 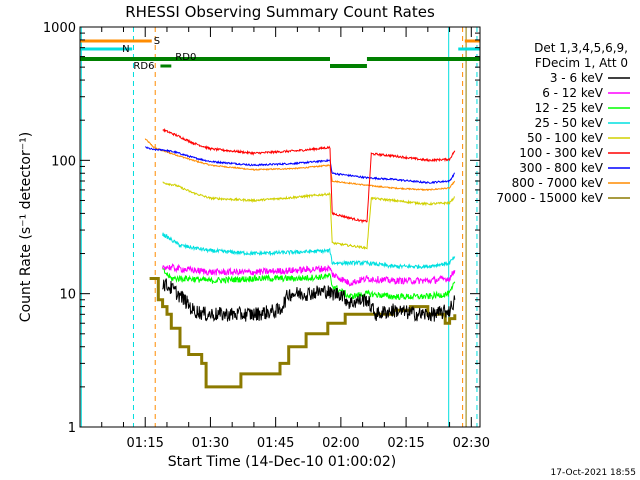 I want to click on legend-label-4: 50 - 100 keV, so click(x=565, y=138).